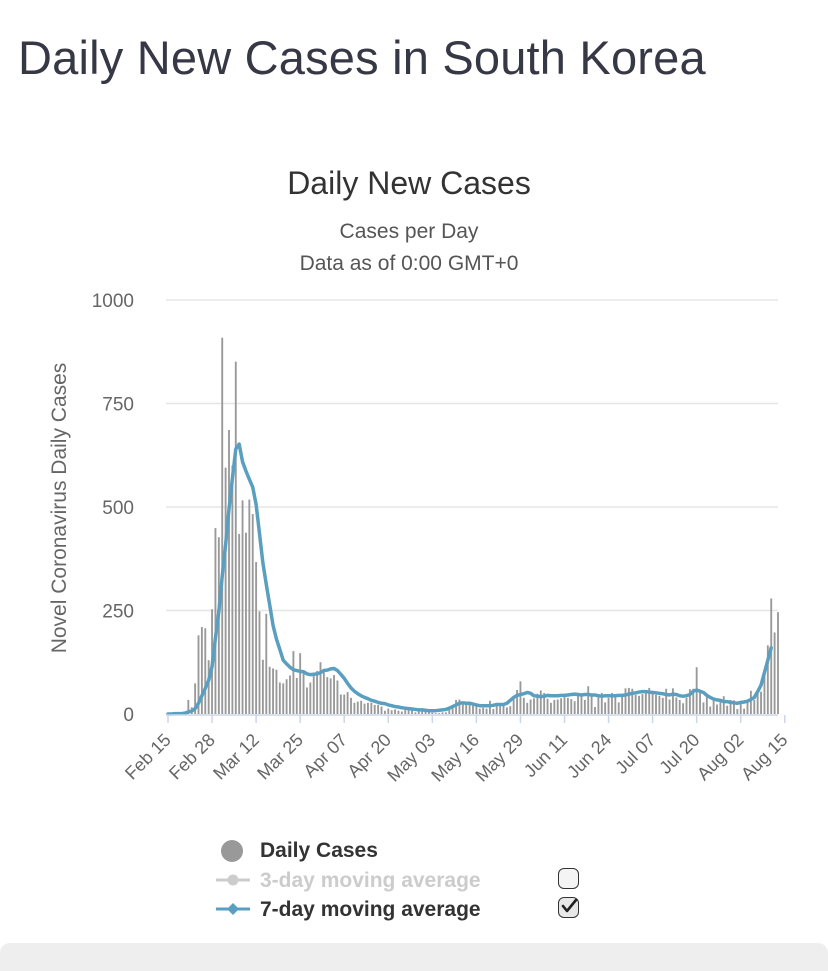 The width and height of the screenshot is (828, 971). Describe the element at coordinates (499, 758) in the screenshot. I see `x-tick-label: May 29` at that location.